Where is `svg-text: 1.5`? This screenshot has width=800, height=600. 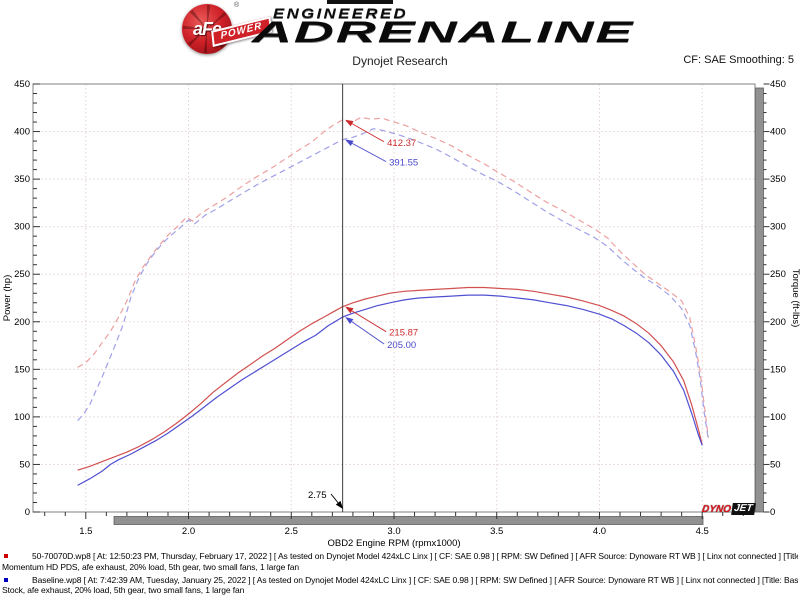
svg-text: 1.5 is located at coordinates (85, 531).